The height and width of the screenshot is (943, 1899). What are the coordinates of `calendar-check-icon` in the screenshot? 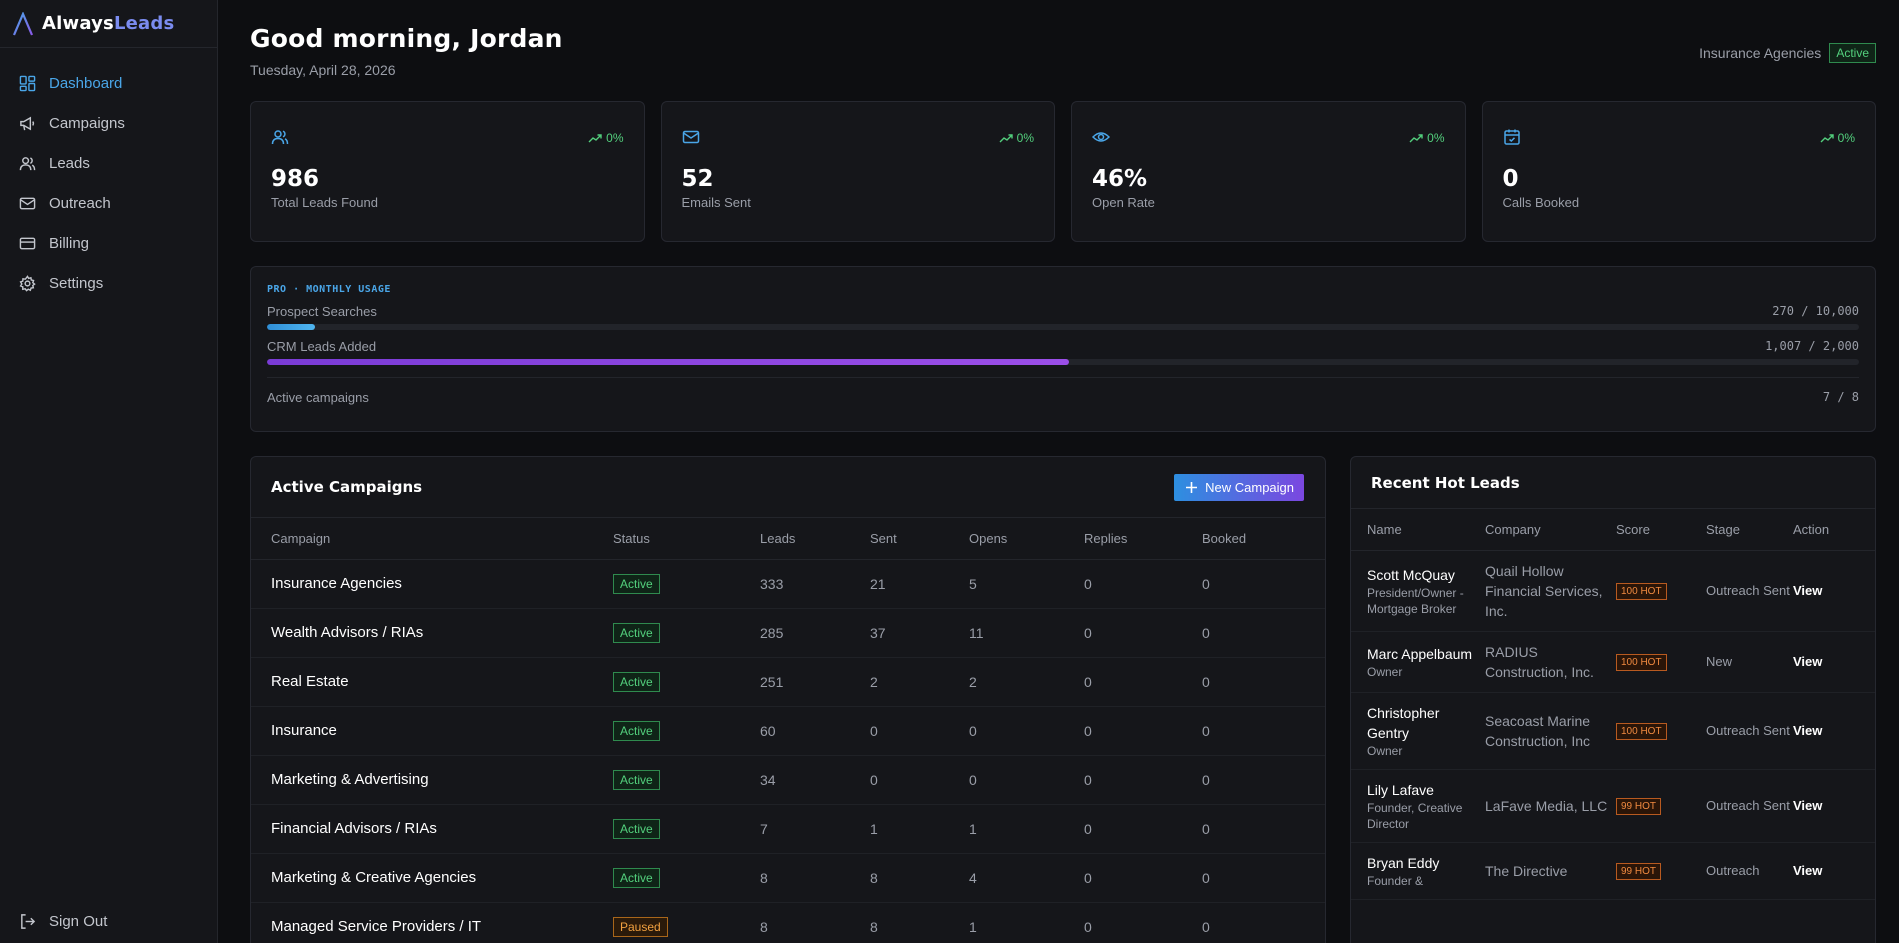 It's located at (1511, 137).